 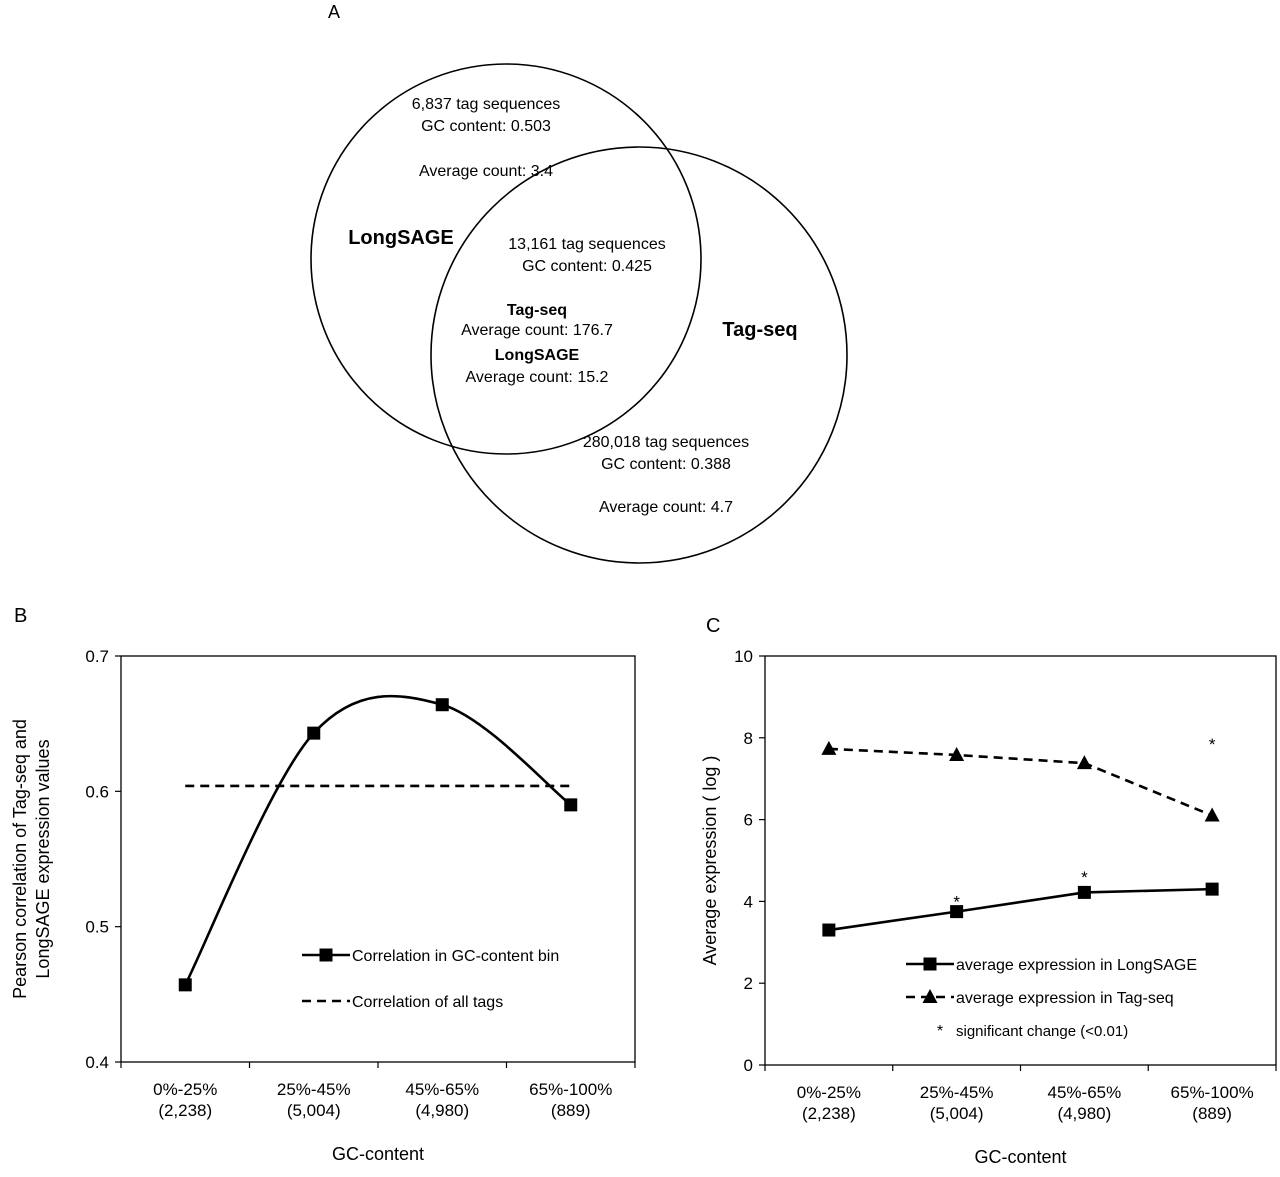 What do you see at coordinates (710, 861) in the screenshot?
I see `y-axis-title: Average expression ( log )` at bounding box center [710, 861].